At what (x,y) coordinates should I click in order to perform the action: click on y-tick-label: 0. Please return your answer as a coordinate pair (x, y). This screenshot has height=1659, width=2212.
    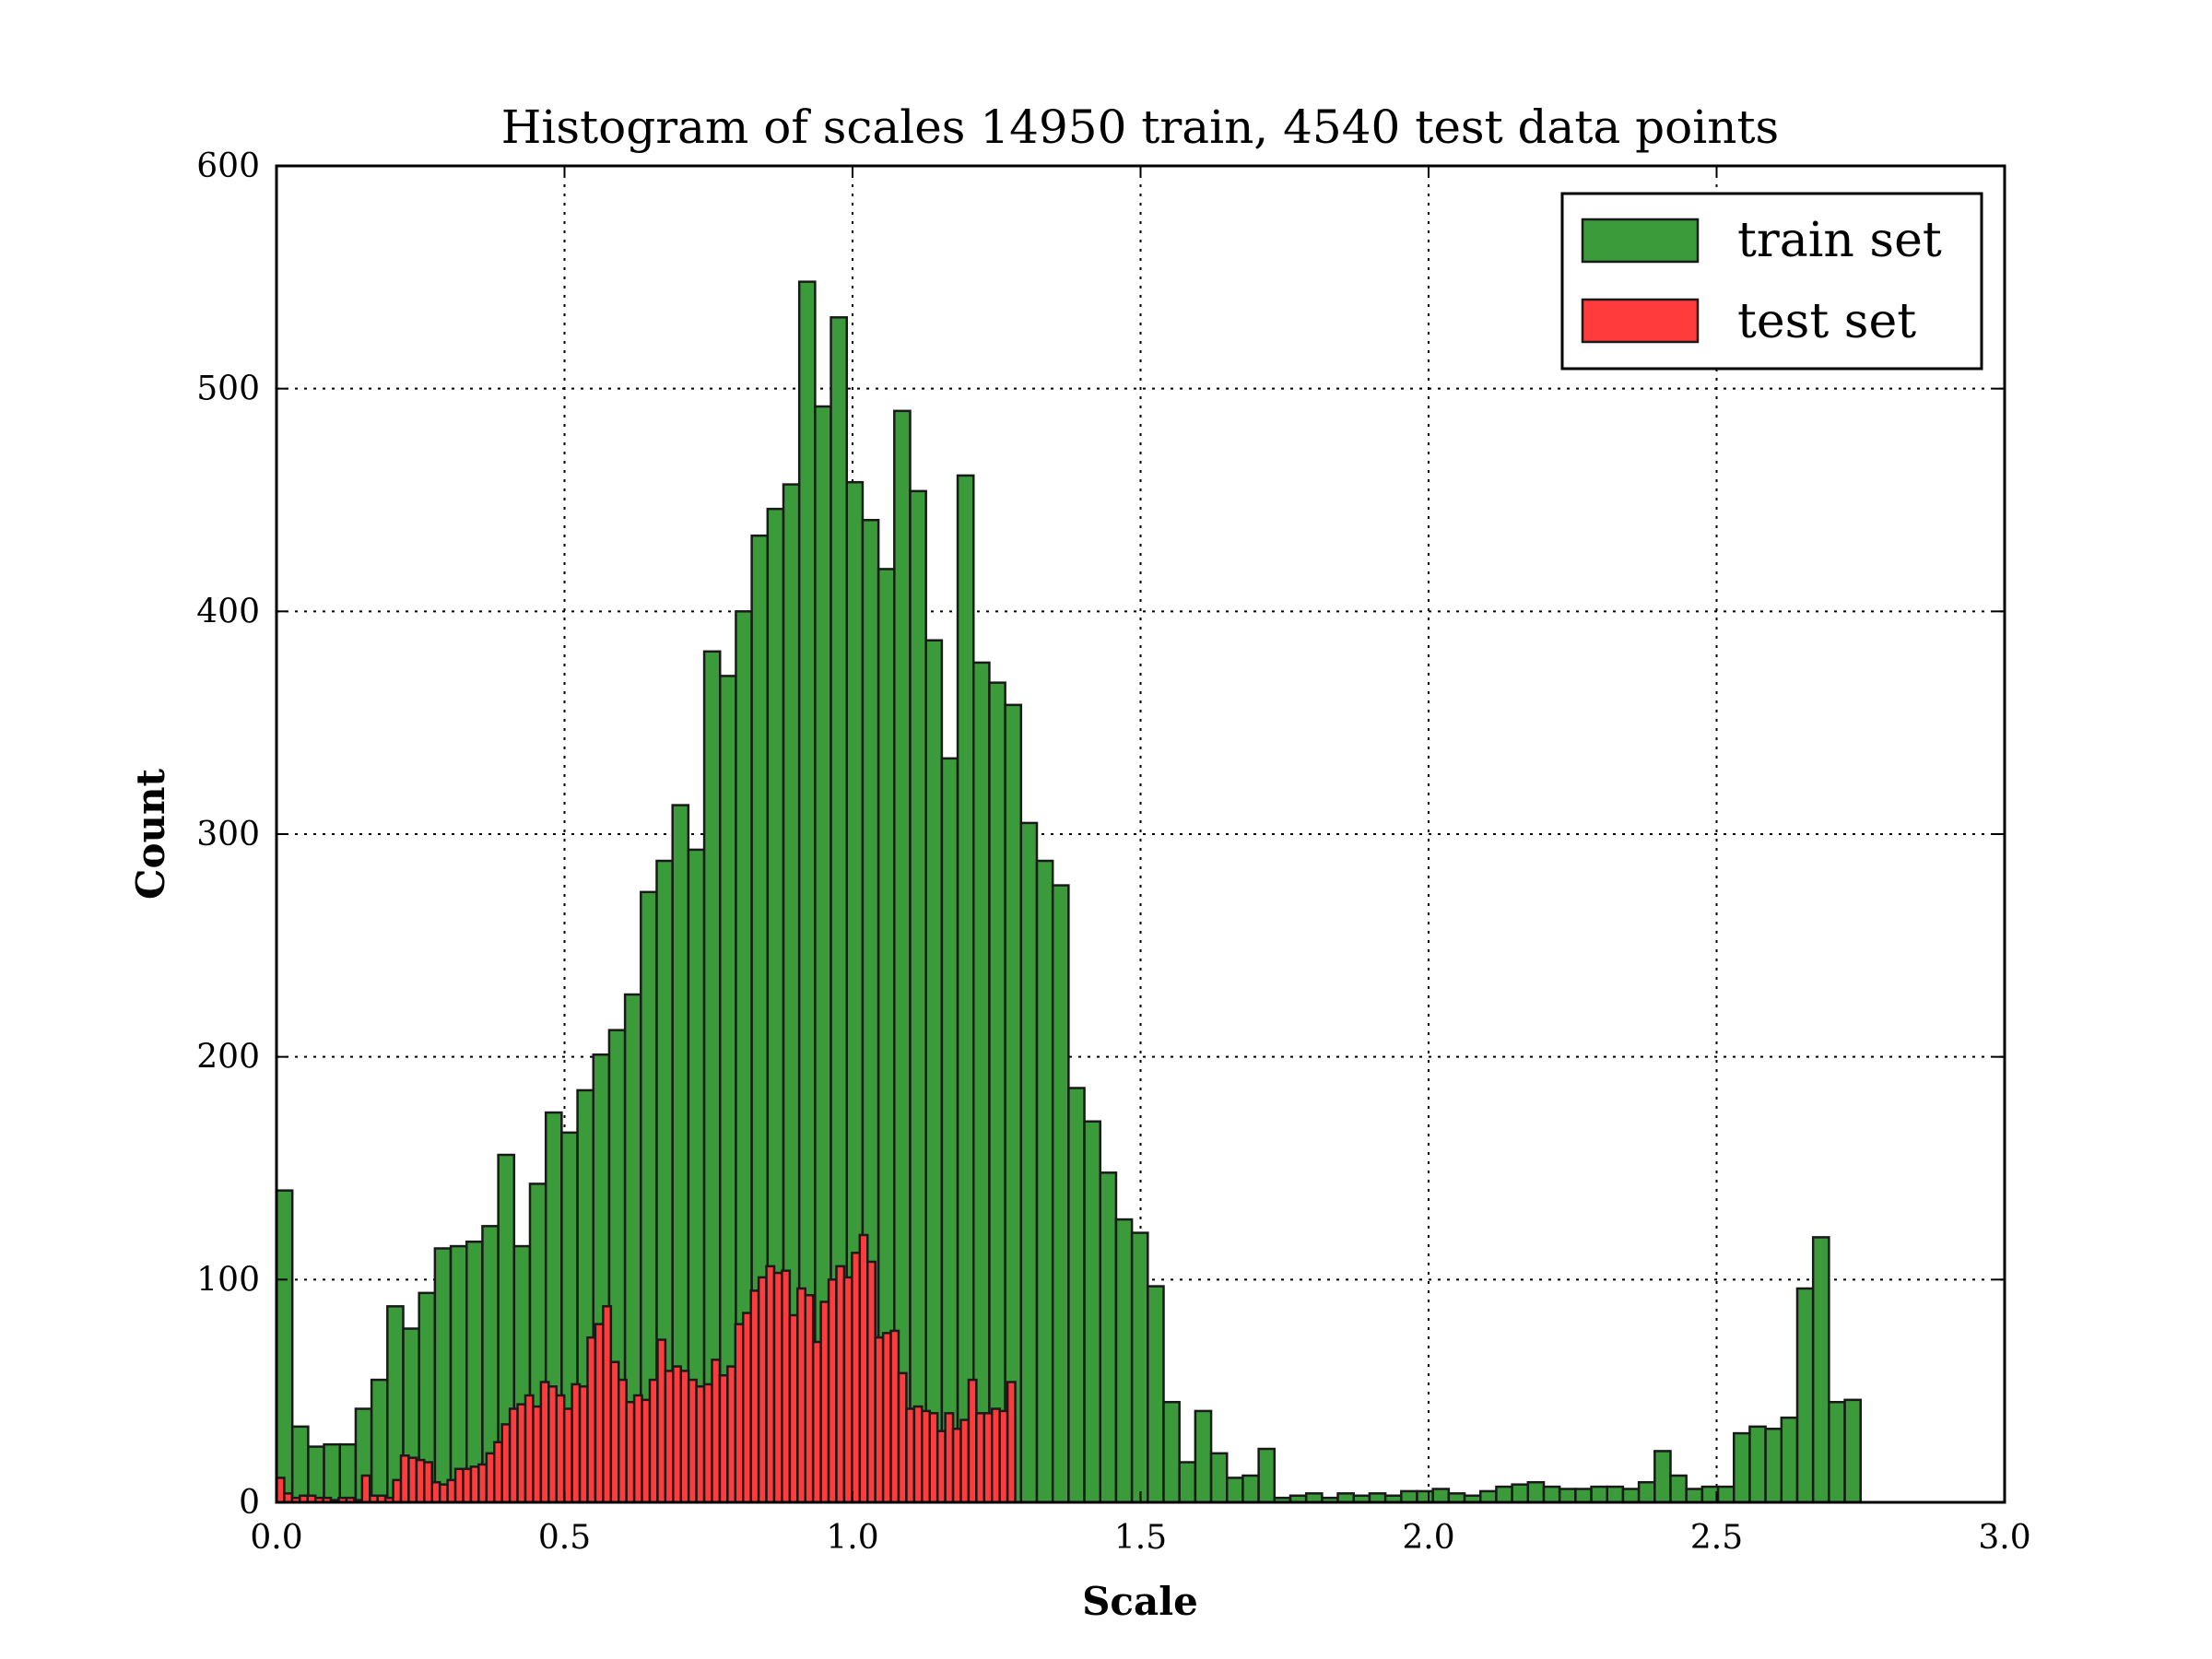
    Looking at the image, I should click on (249, 1503).